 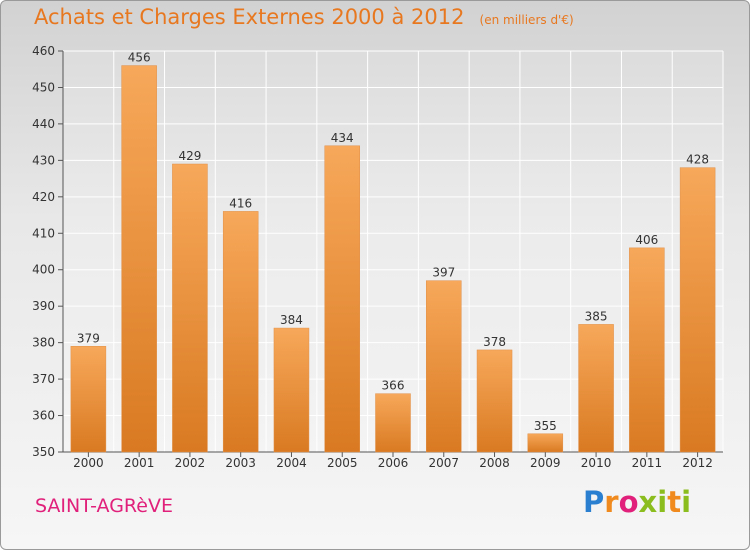 I want to click on data-label-2012: 428, so click(x=697, y=160).